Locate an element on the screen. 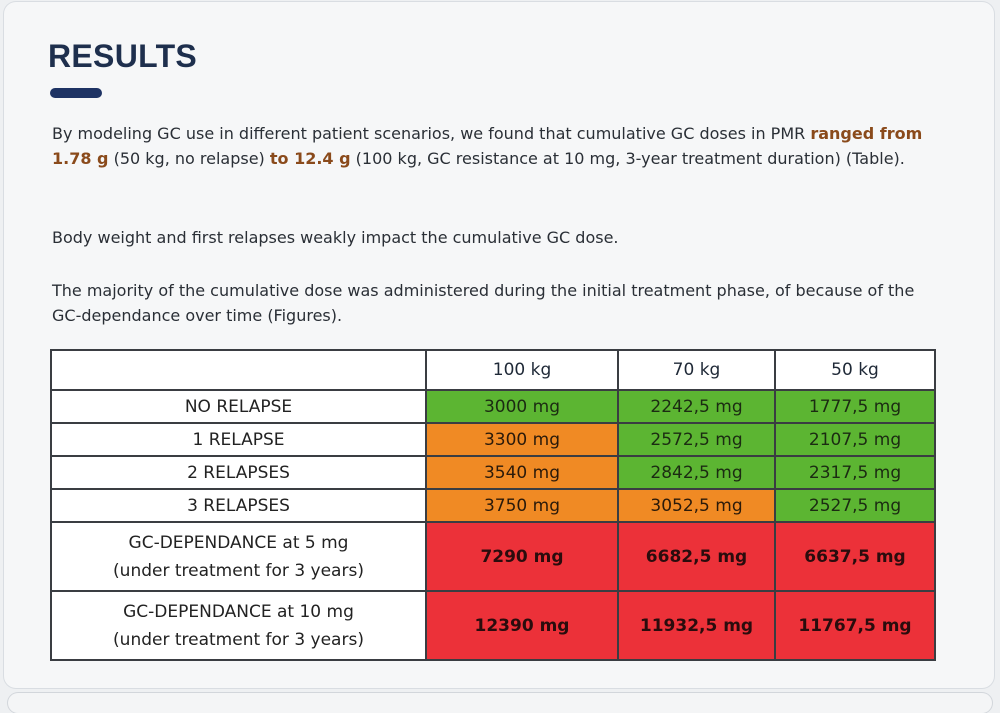  dose-cell: 7290 mg is located at coordinates (522, 556).